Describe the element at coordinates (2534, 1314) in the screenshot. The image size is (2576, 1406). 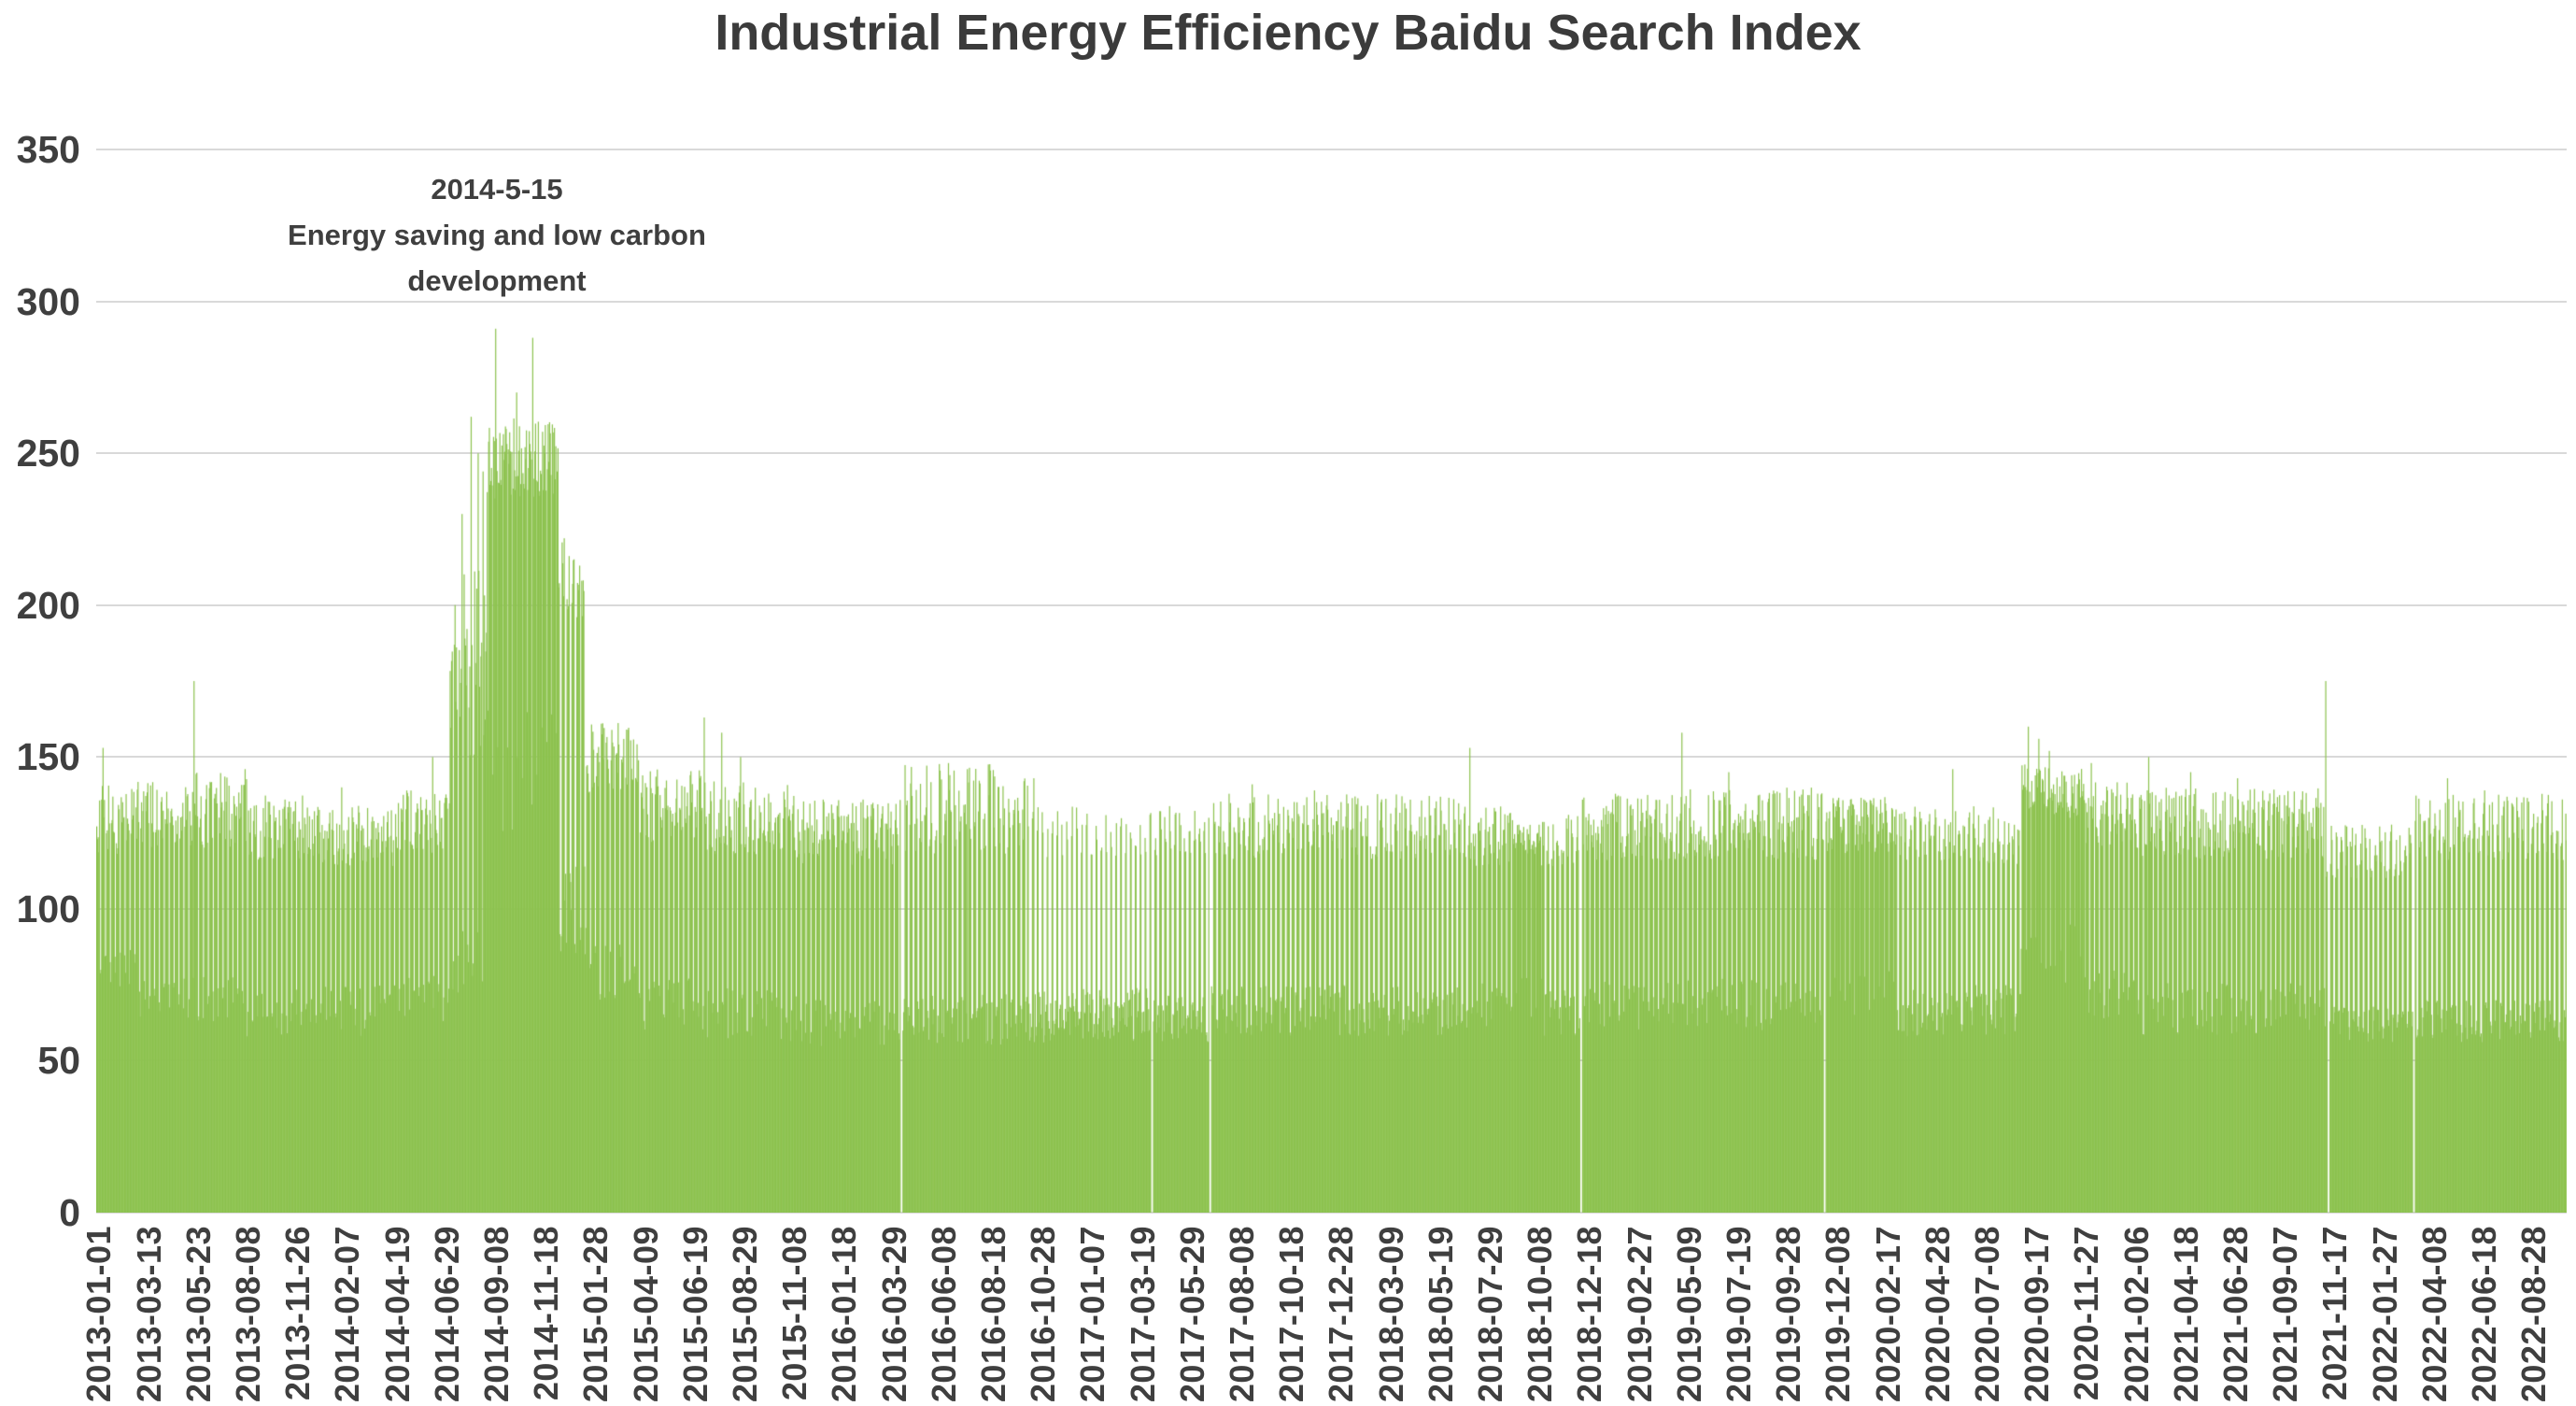
I see `x-tick-label-2022-08-28: 2022-08-28` at that location.